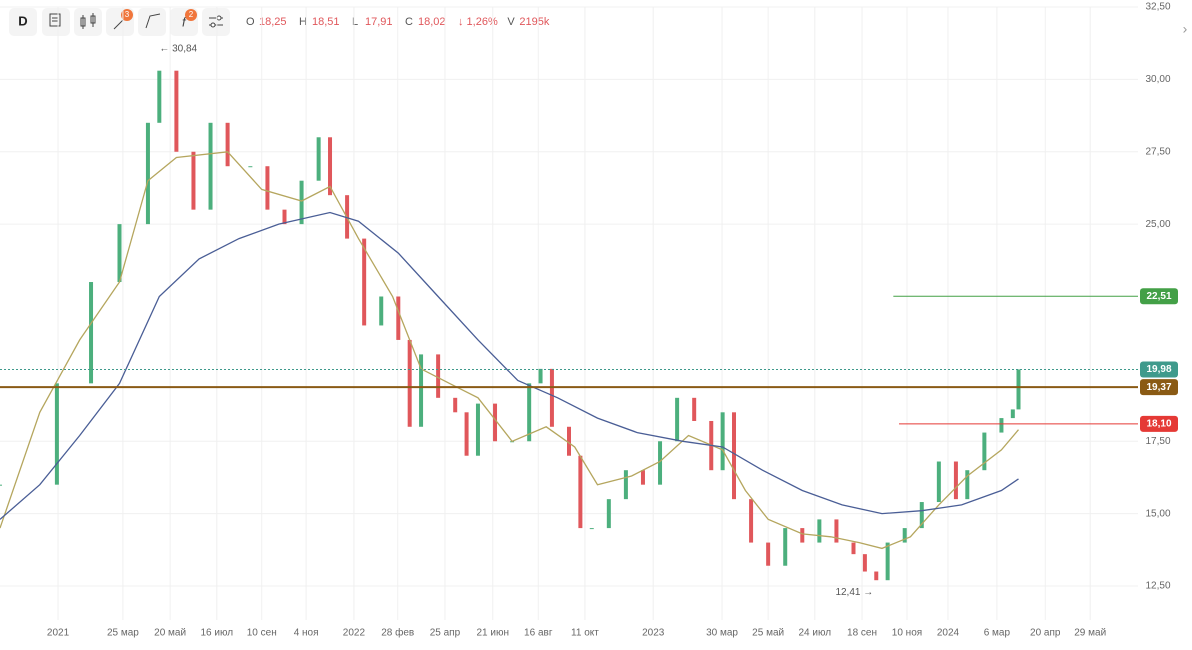 This screenshot has height=650, width=1192. Describe the element at coordinates (534, 22) in the screenshot. I see `volume: 2195k` at that location.